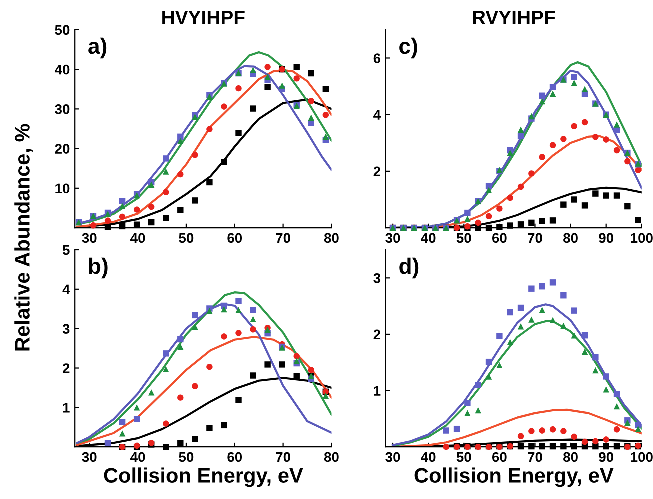 This screenshot has width=653, height=499. I want to click on y-tick-label: 30, so click(62, 109).